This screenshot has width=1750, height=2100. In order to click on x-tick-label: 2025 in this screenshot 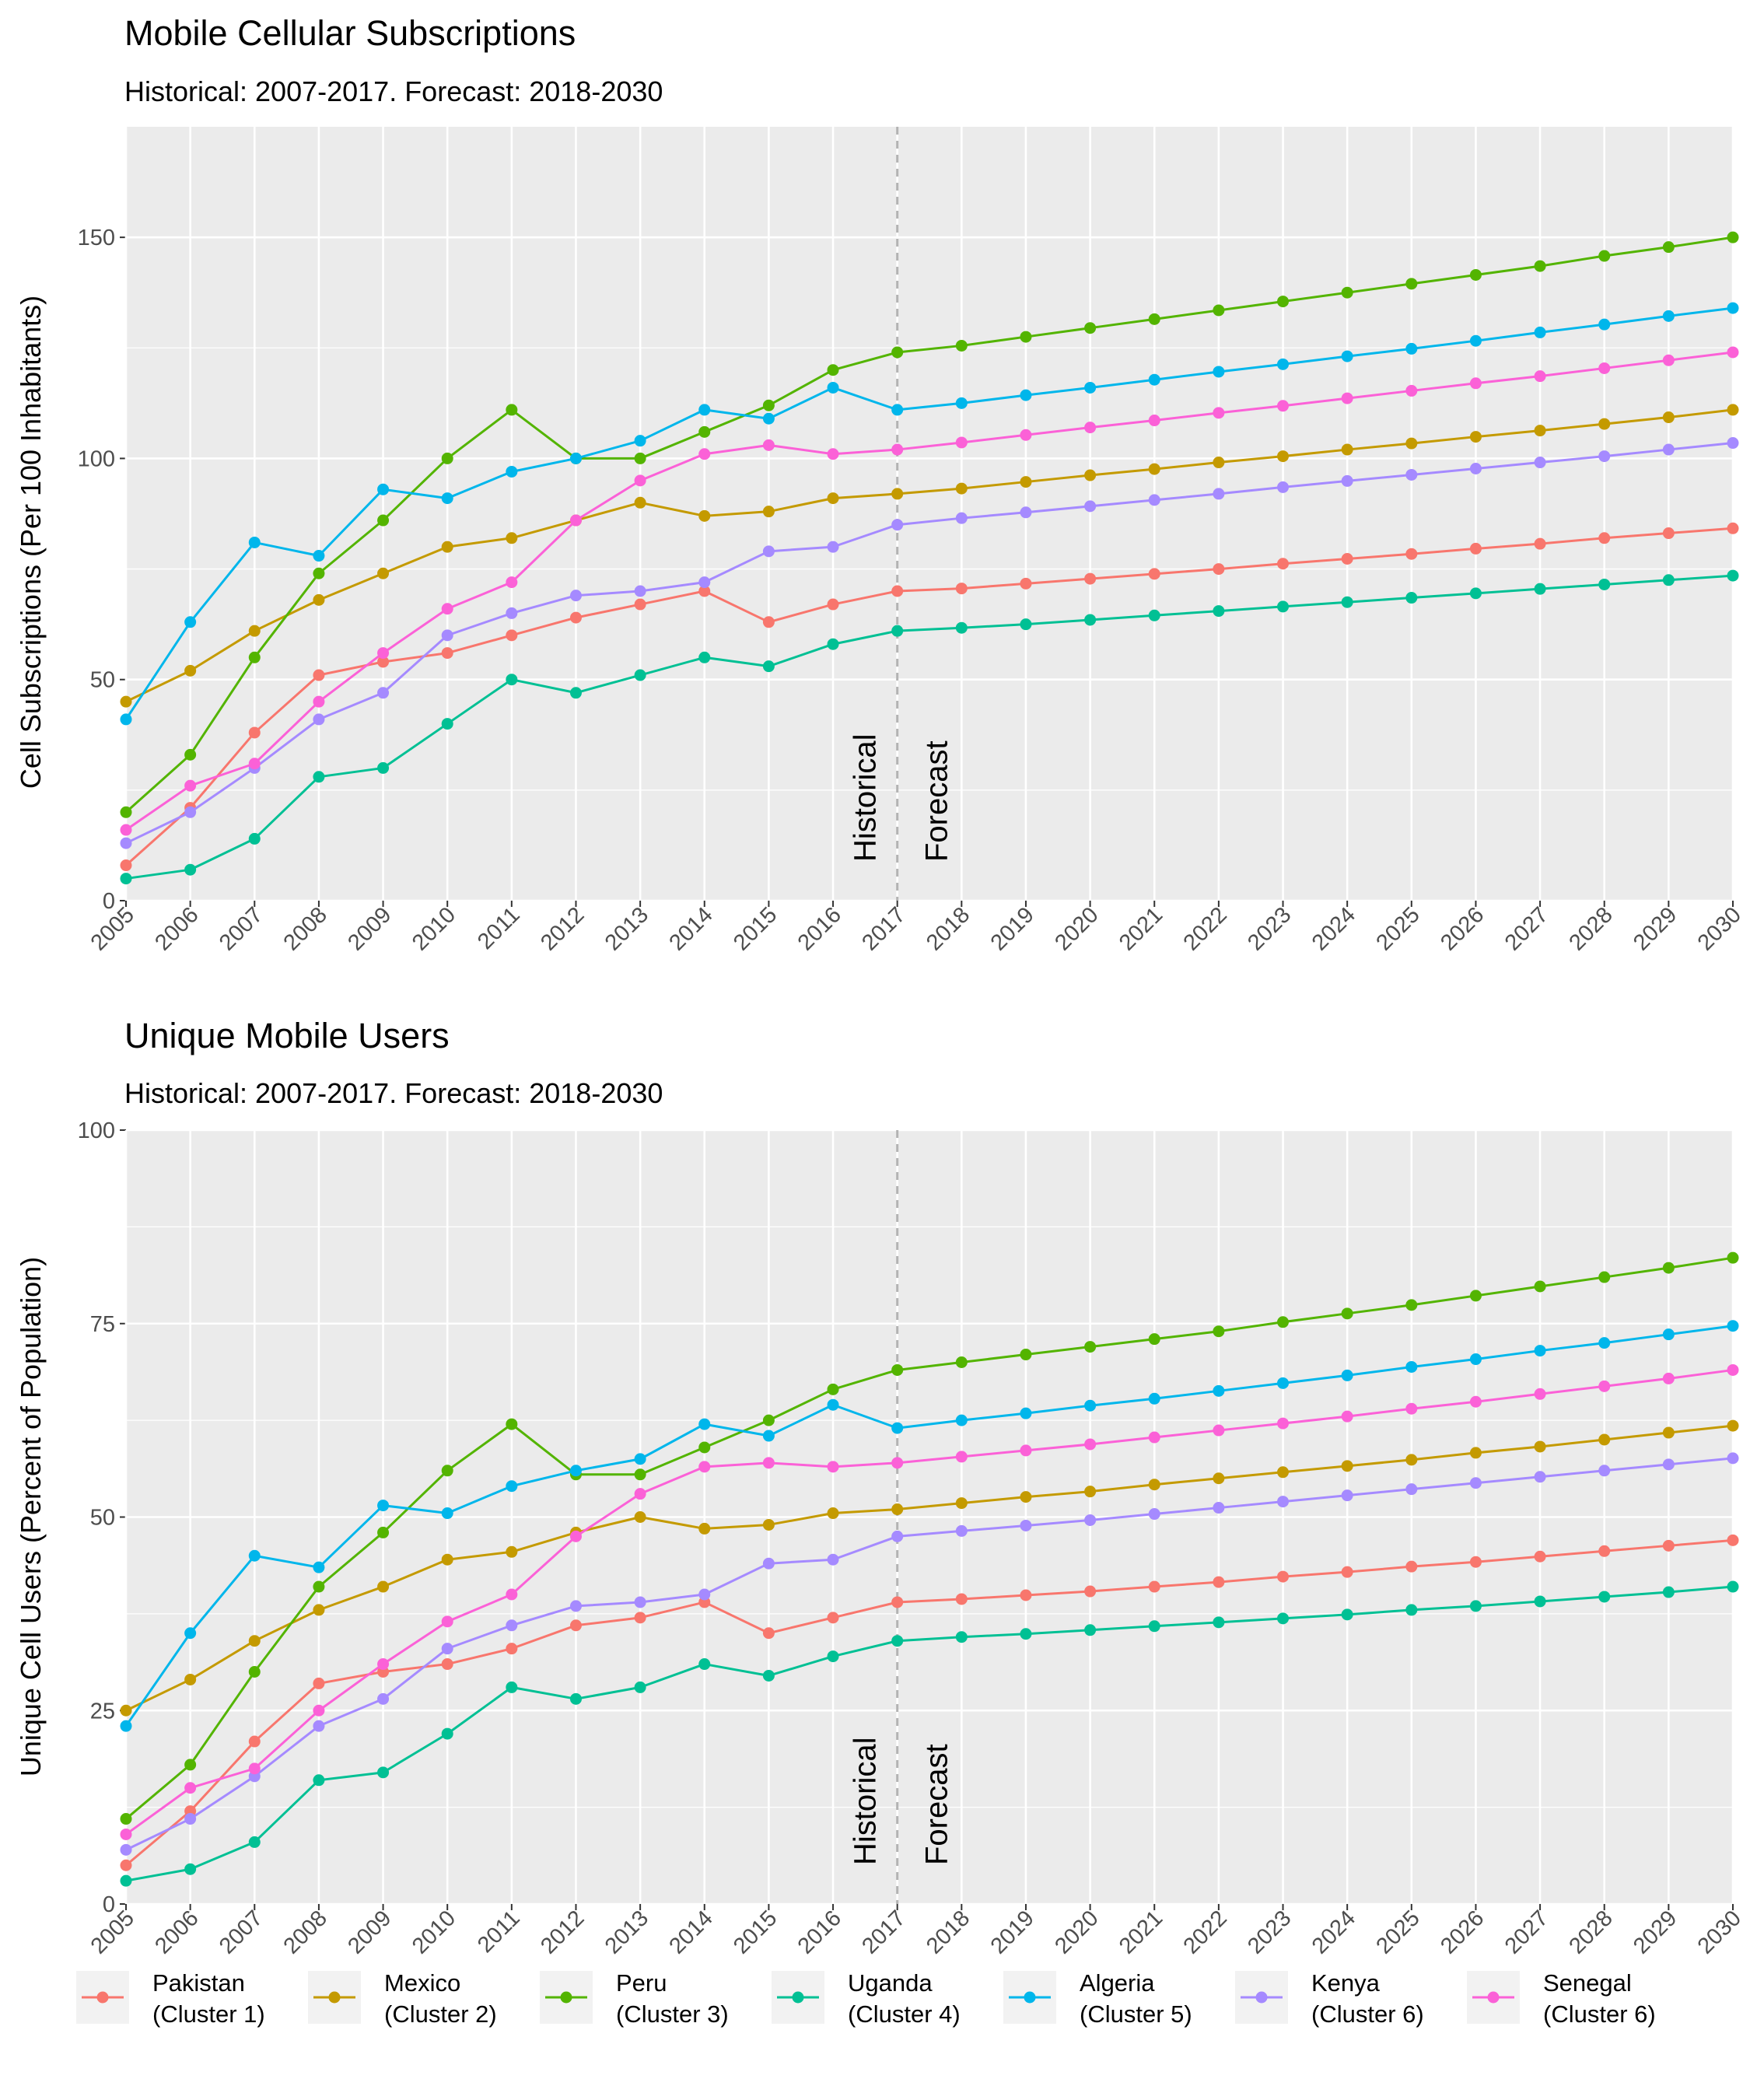, I will do `click(1398, 1932)`.